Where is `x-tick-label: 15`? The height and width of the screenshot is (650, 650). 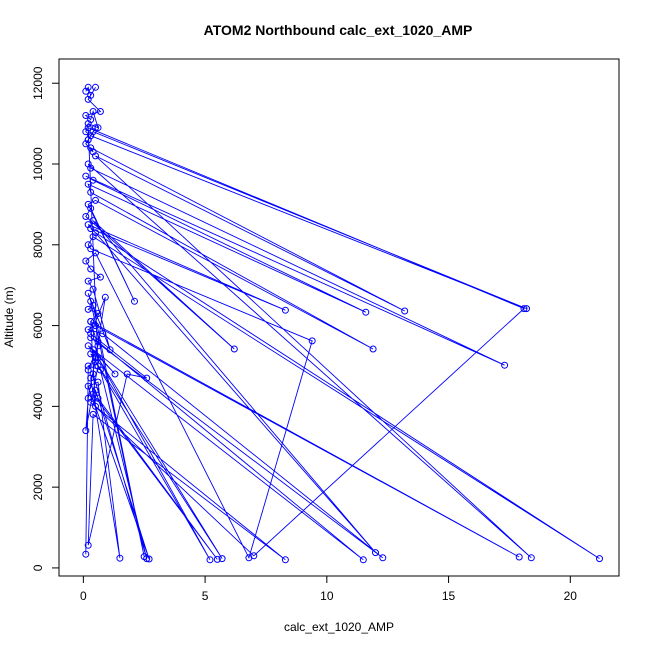 x-tick-label: 15 is located at coordinates (449, 596).